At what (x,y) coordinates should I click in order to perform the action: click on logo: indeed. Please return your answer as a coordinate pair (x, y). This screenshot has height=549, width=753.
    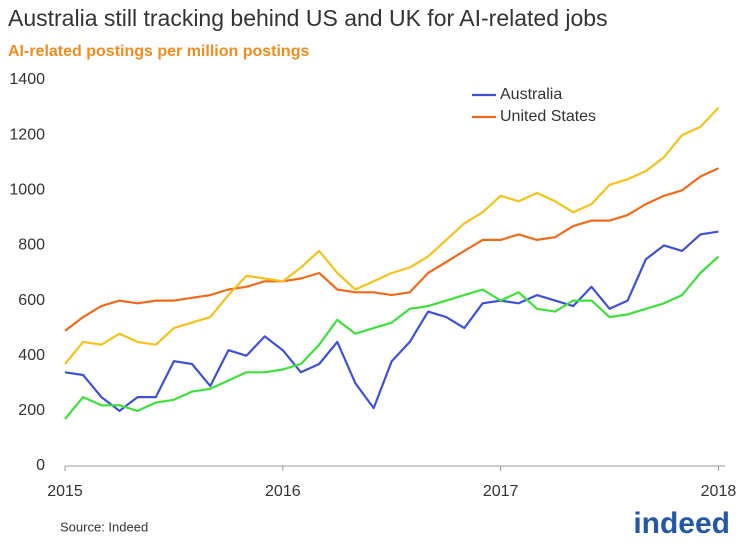
    Looking at the image, I should click on (681, 523).